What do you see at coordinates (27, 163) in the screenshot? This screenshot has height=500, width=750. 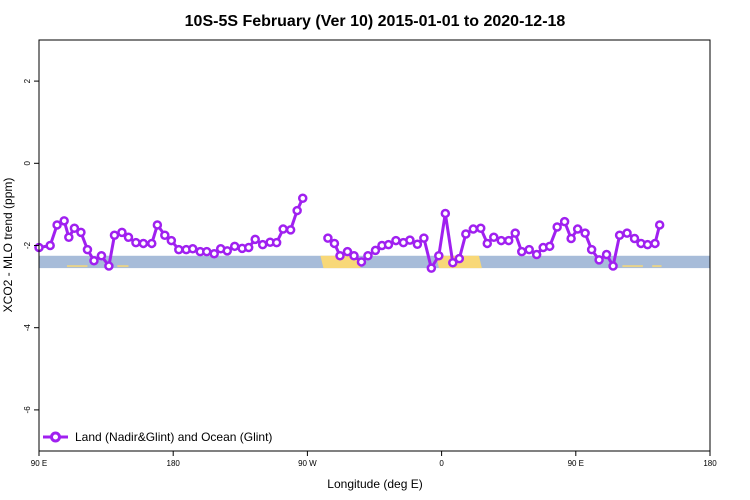 I see `y-tick-label-3: 0` at bounding box center [27, 163].